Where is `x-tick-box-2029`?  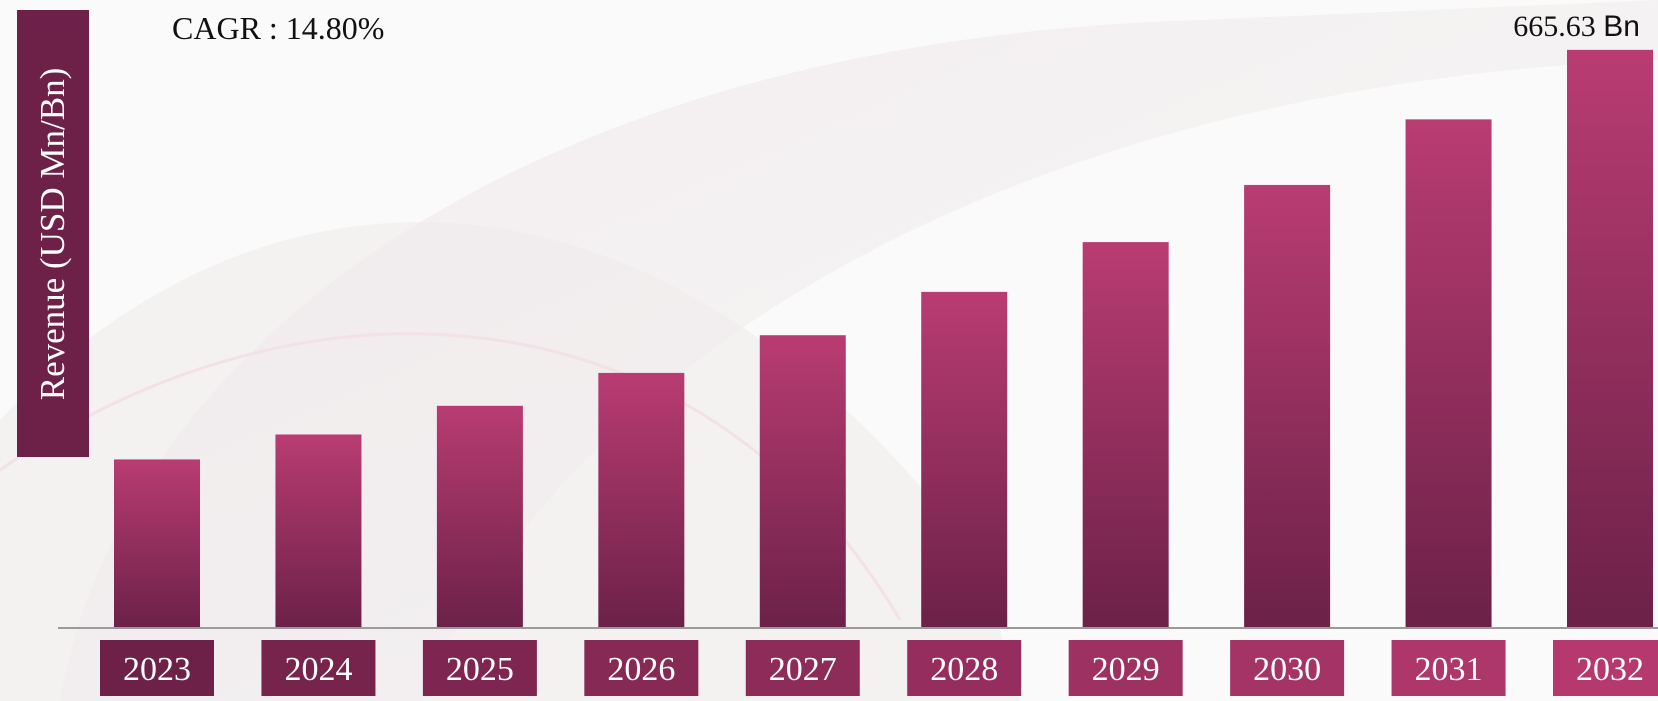 x-tick-box-2029 is located at coordinates (1125, 668).